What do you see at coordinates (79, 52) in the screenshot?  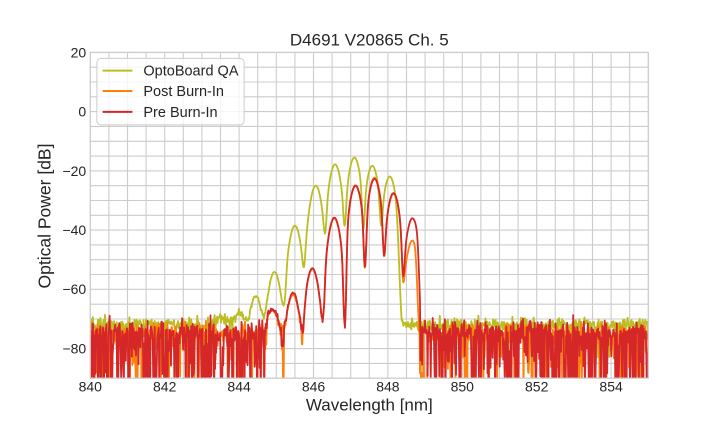 I see `svg-text: 20` at bounding box center [79, 52].